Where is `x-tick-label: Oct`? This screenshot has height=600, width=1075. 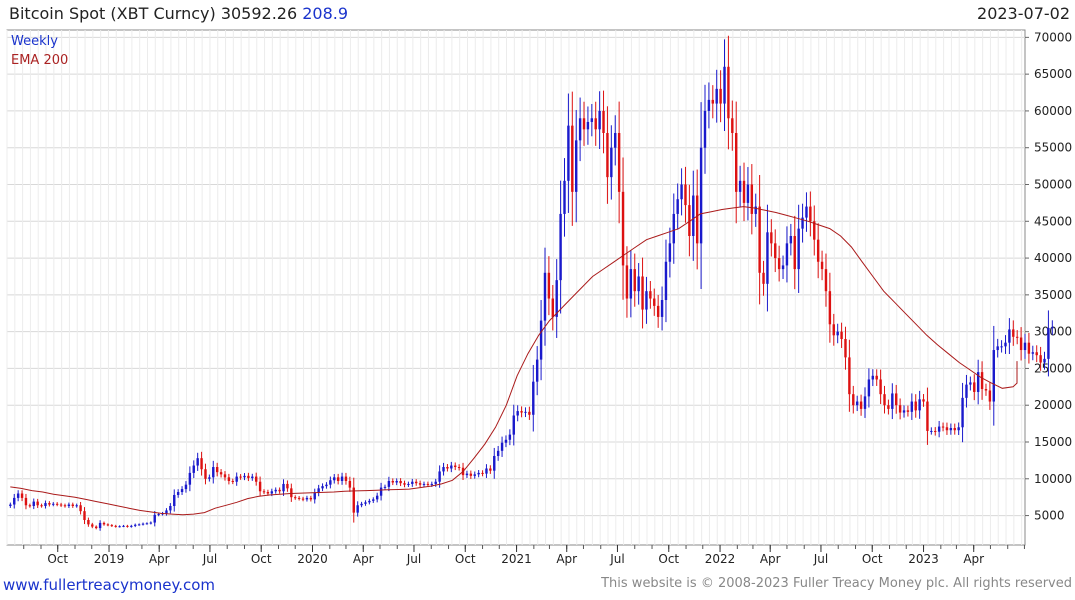
x-tick-label: Oct is located at coordinates (261, 559).